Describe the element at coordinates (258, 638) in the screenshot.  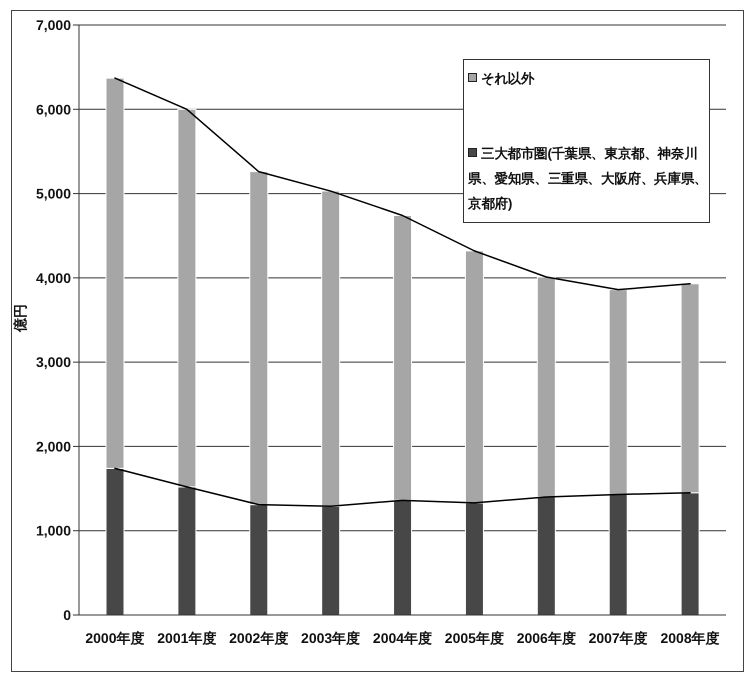
I see `x-tick-label: 2002年度` at that location.